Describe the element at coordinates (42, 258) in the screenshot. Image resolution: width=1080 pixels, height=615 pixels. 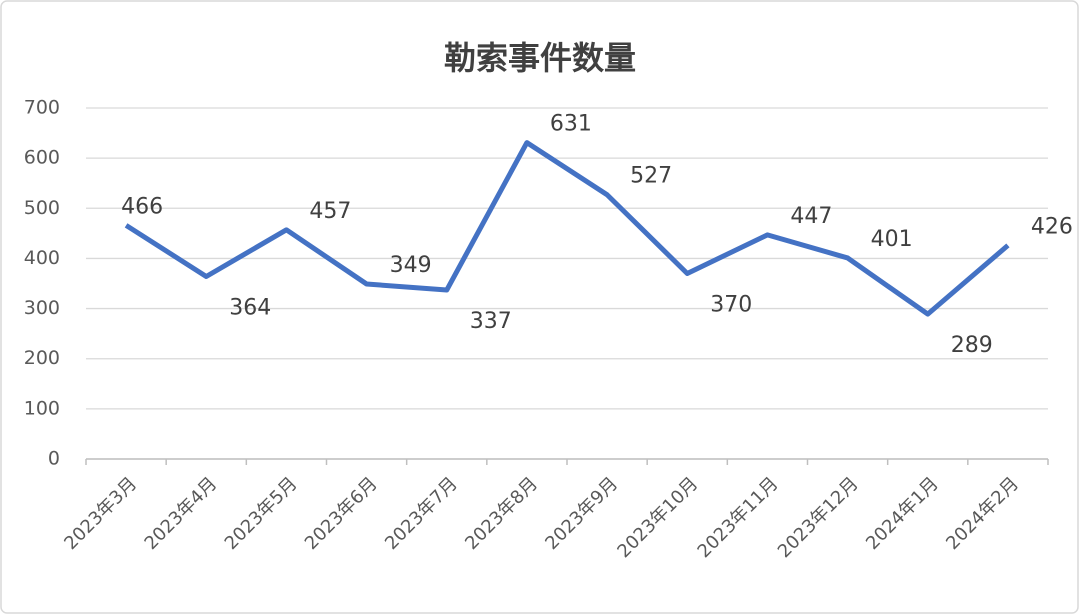
I see `y-tick-label: 400` at that location.